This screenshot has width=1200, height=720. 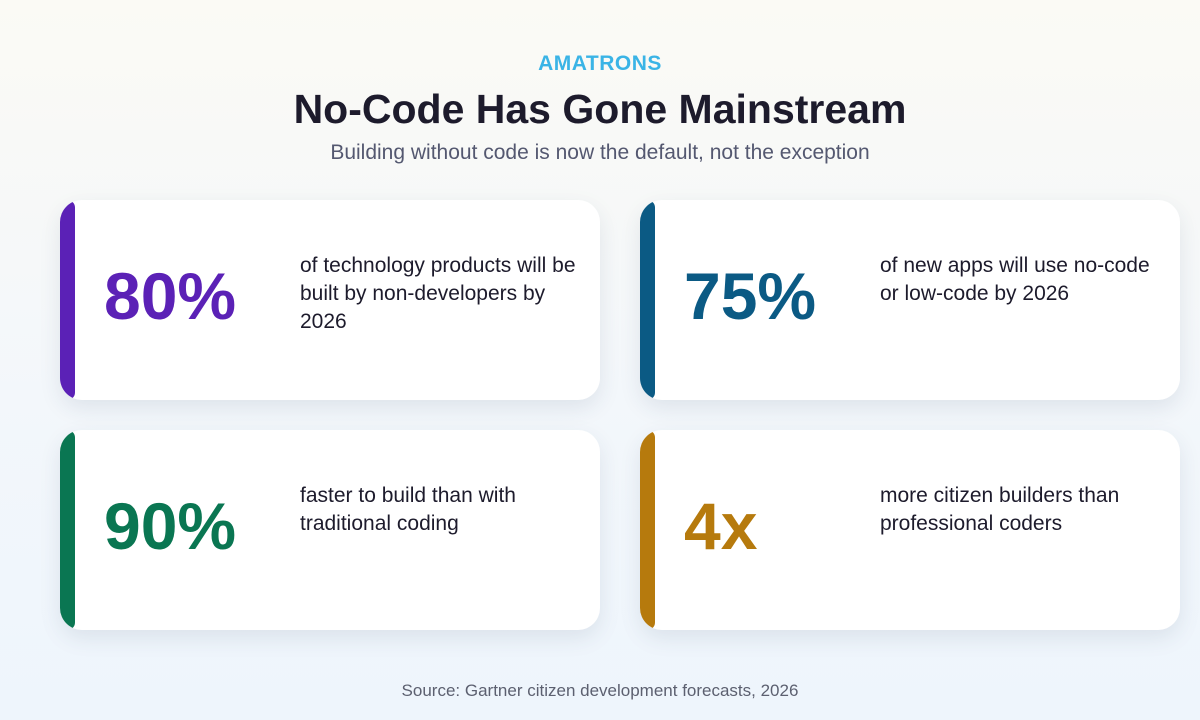 What do you see at coordinates (721, 526) in the screenshot?
I see `stat-value: 4x` at bounding box center [721, 526].